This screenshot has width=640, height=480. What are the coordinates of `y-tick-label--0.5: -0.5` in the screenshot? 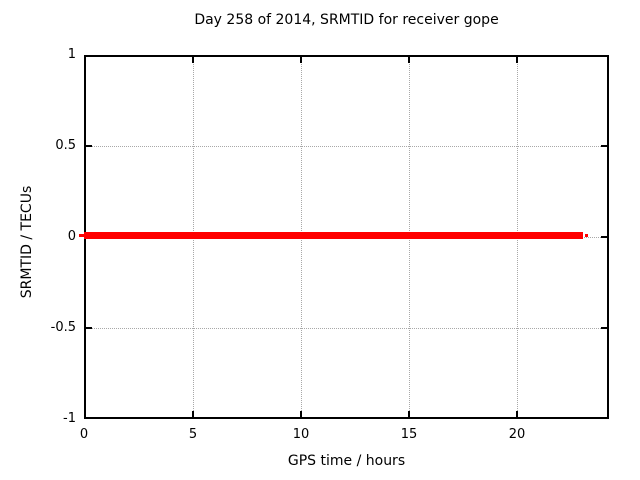 It's located at (63, 327).